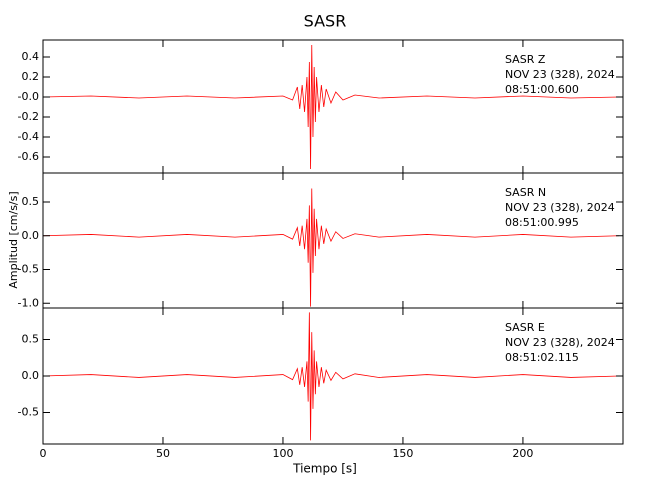 The height and width of the screenshot is (500, 650). Describe the element at coordinates (525, 327) in the screenshot. I see `trace-info: SASR E` at that location.